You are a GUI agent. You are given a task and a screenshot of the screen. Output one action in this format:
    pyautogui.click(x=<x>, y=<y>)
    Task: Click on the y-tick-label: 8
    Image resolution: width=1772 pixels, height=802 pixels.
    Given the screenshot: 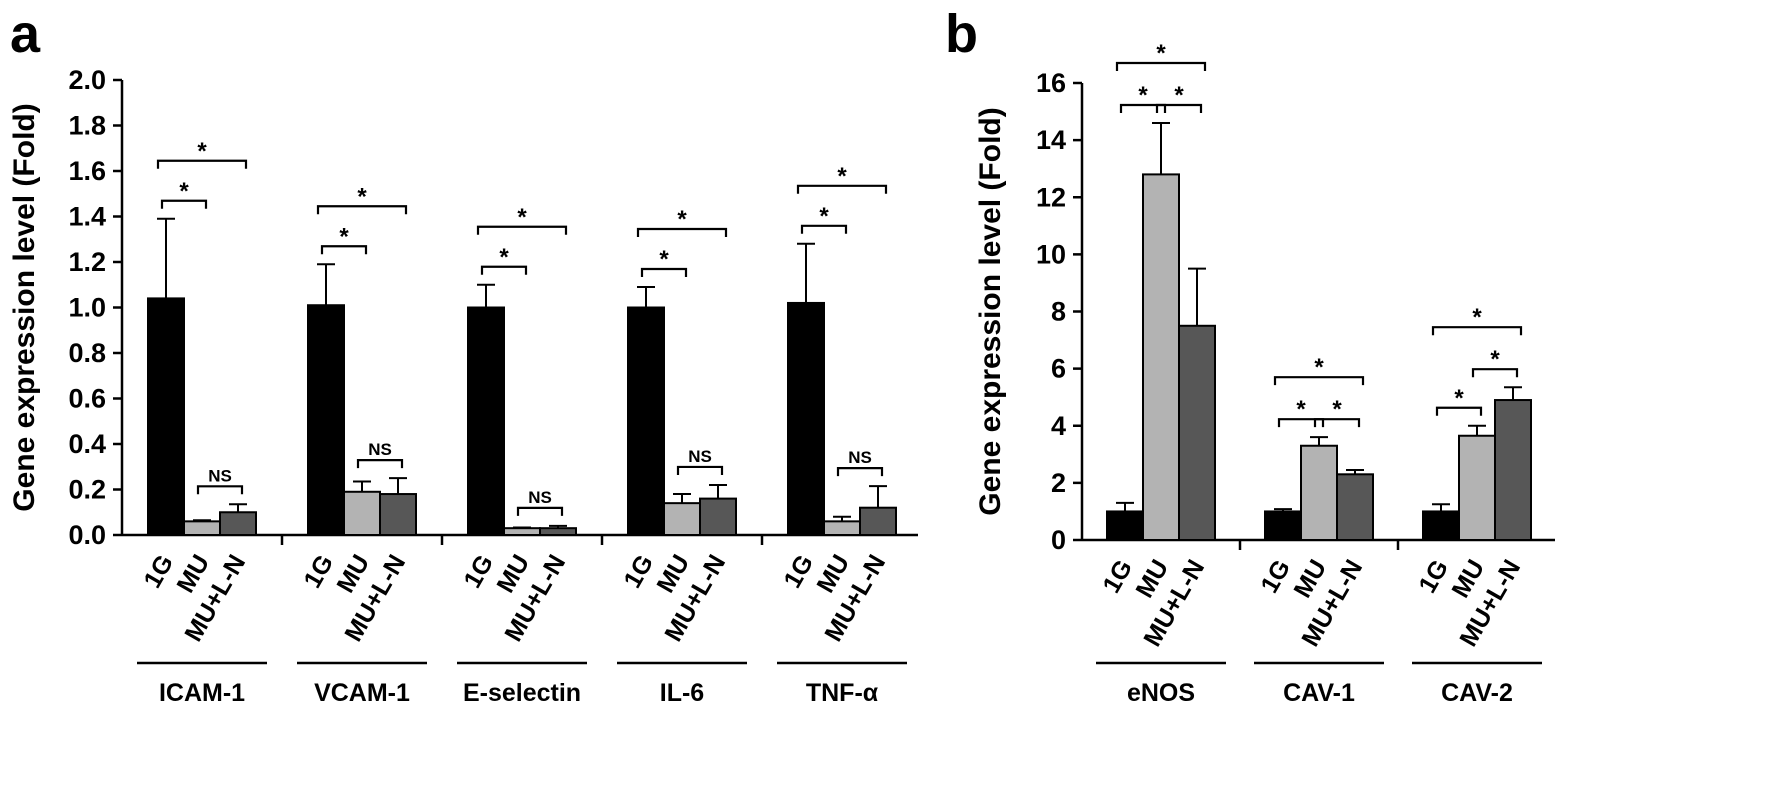 What is the action you would take?
    pyautogui.click(x=1058, y=312)
    